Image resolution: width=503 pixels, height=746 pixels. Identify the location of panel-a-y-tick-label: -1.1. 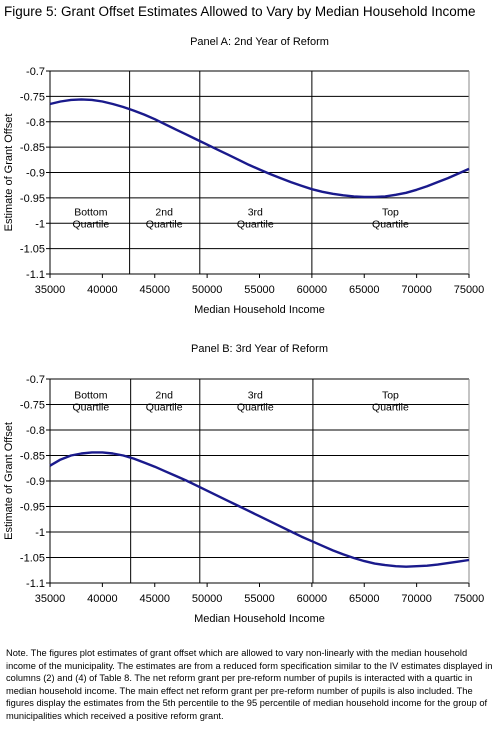
(35, 275).